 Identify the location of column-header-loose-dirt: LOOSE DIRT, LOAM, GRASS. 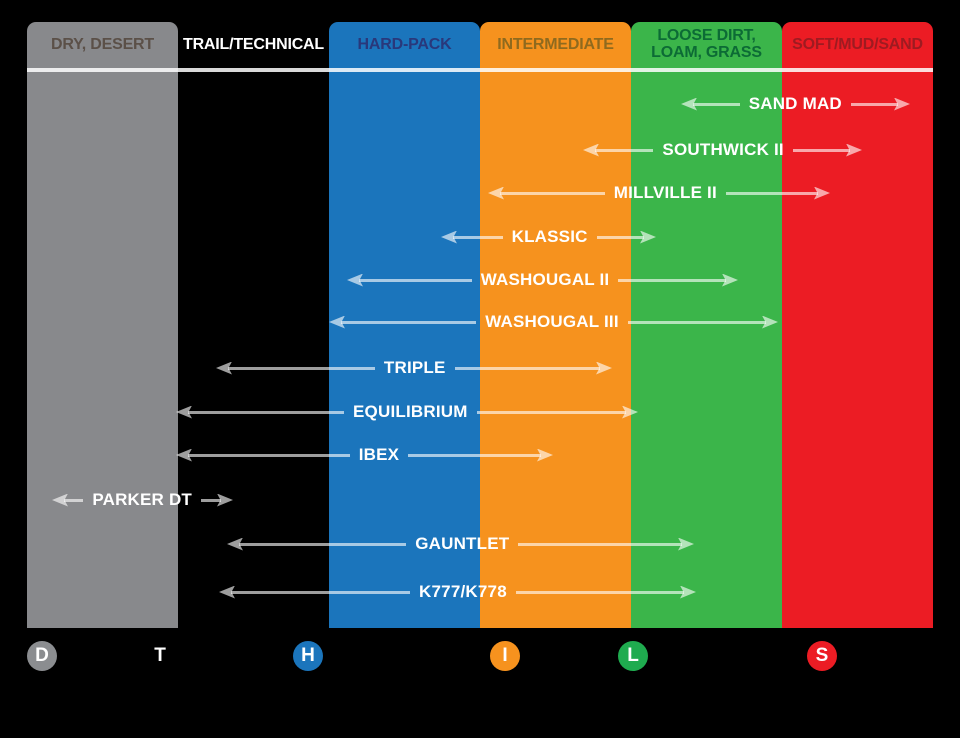
(706, 44).